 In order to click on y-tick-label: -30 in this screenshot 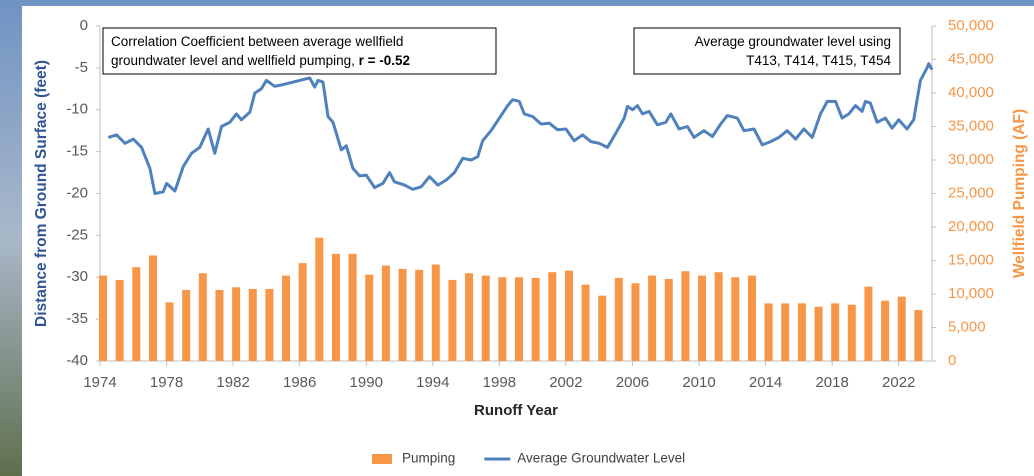, I will do `click(77, 276)`.